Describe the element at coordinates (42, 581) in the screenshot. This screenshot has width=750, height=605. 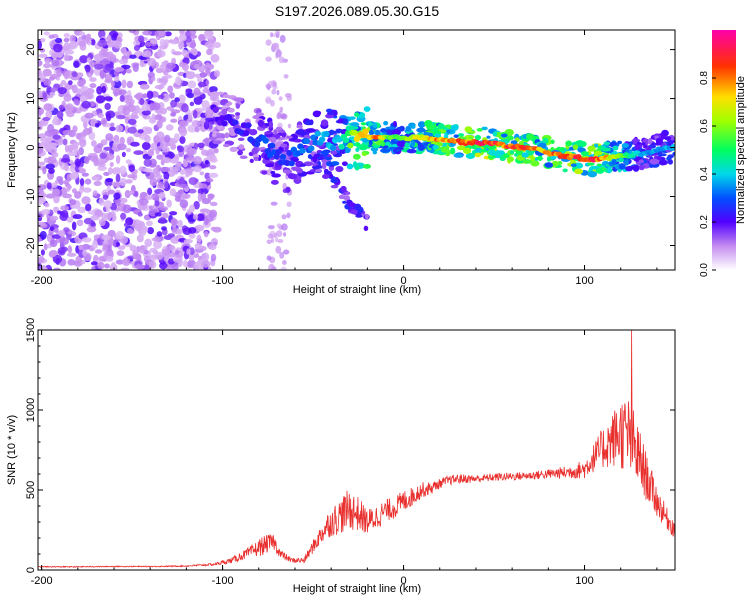
I see `snr-xtick-label: -200` at that location.